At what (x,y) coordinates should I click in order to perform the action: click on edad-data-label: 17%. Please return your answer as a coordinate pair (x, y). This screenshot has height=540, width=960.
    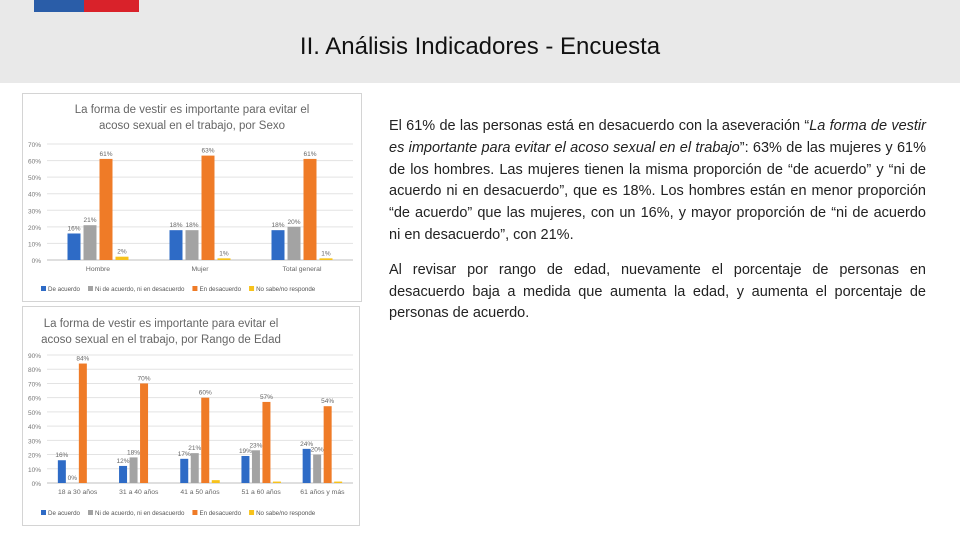
    Looking at the image, I should click on (184, 454).